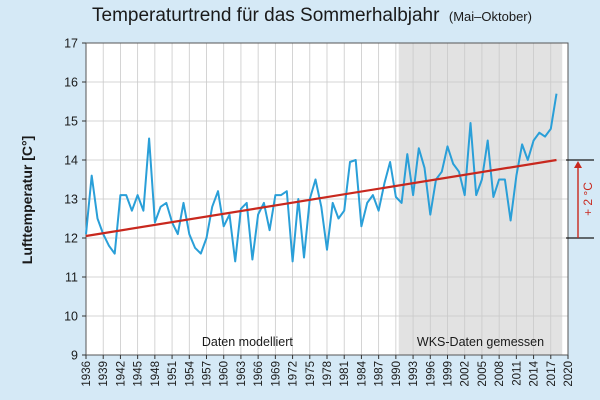 This screenshot has width=600, height=400. I want to click on y-axis-label: Lufttemperatur [C°], so click(27, 200).